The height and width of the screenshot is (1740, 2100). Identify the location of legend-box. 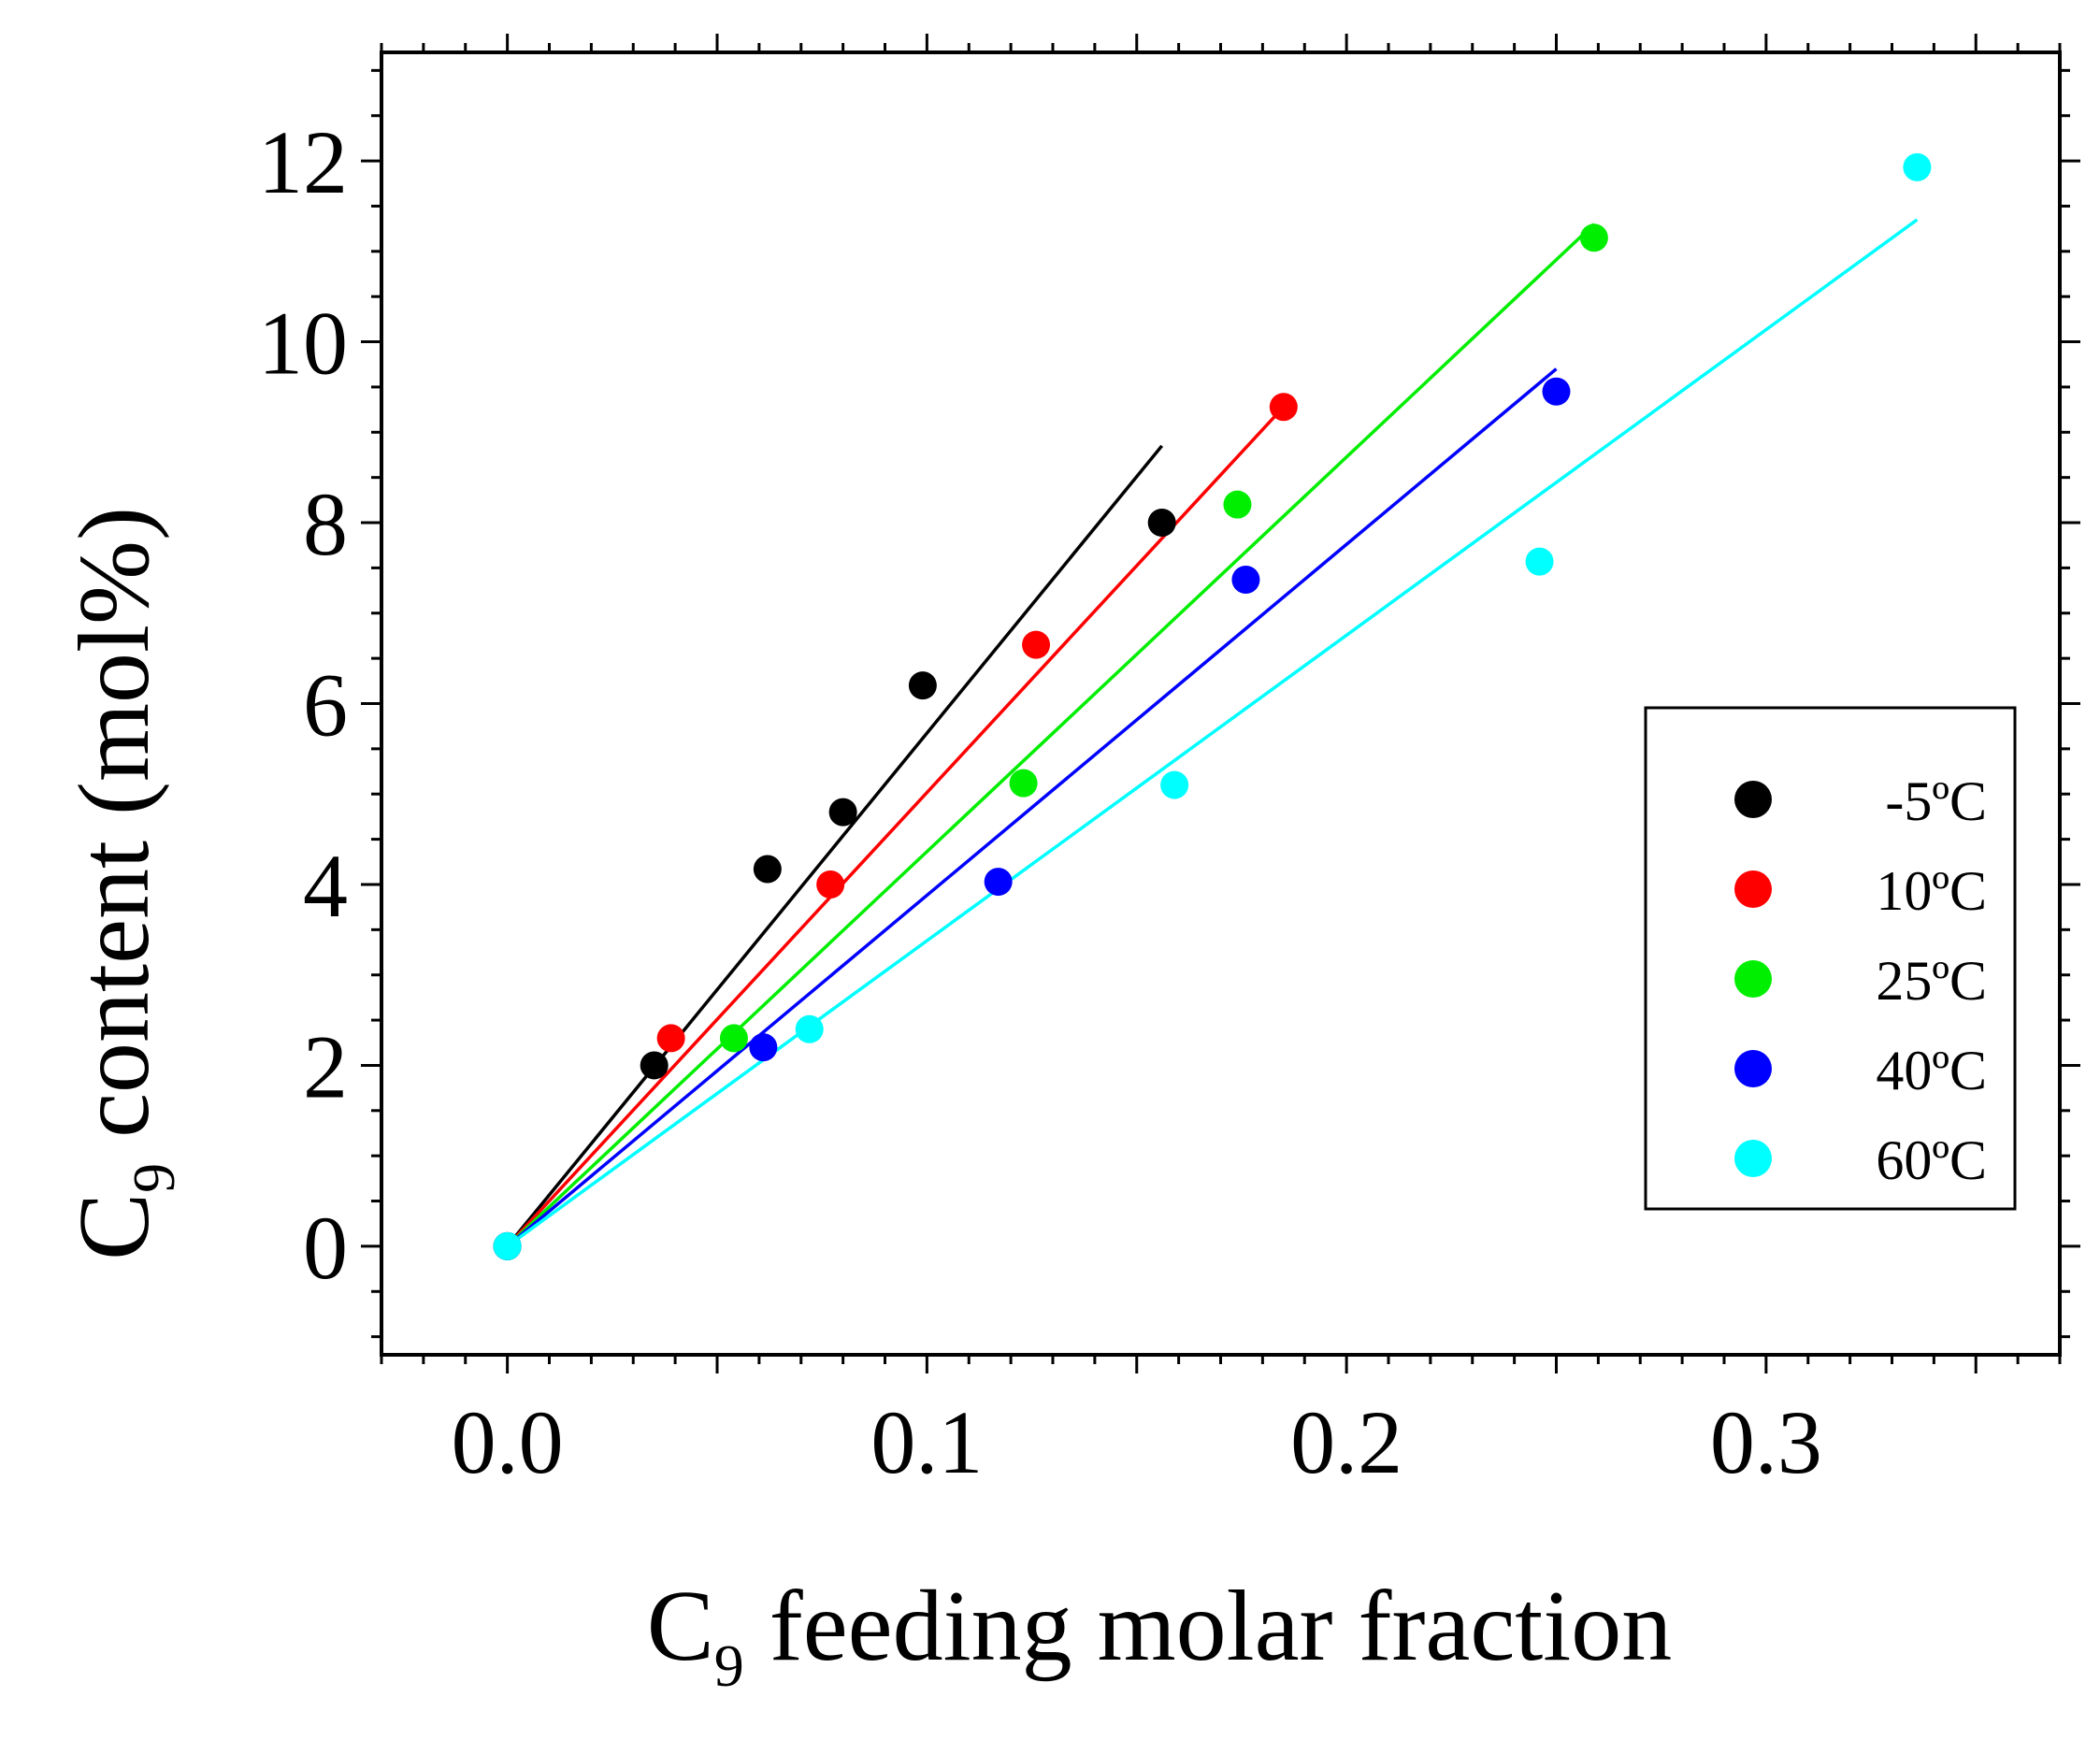
(1830, 958).